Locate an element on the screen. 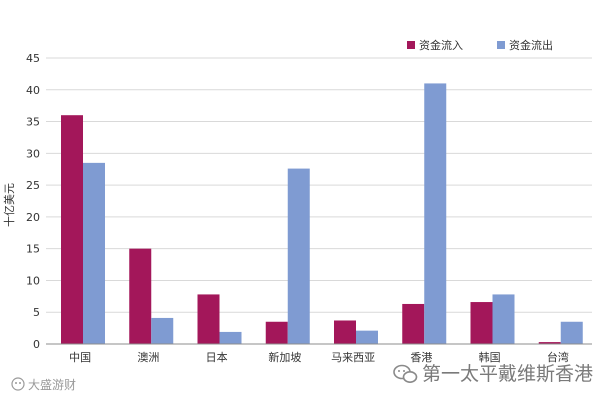 The width and height of the screenshot is (612, 401). legend-swatch-inflow is located at coordinates (411, 45).